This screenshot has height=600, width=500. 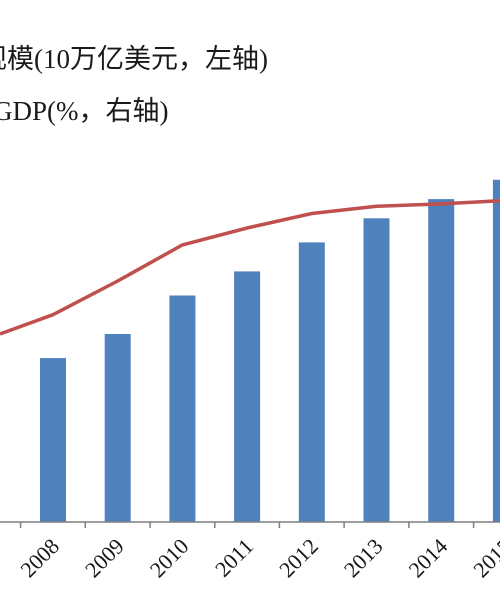 I want to click on bar-2011, so click(x=247, y=396).